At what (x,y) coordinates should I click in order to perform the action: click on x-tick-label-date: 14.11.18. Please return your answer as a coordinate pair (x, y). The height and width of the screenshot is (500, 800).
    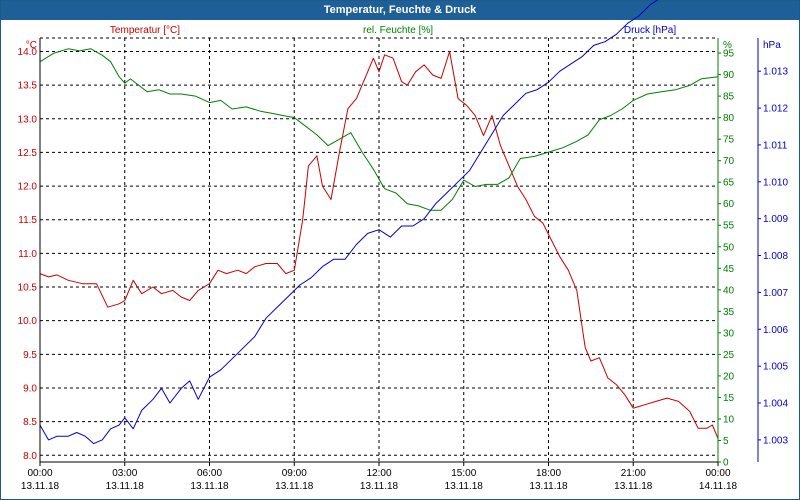
    Looking at the image, I should click on (718, 486).